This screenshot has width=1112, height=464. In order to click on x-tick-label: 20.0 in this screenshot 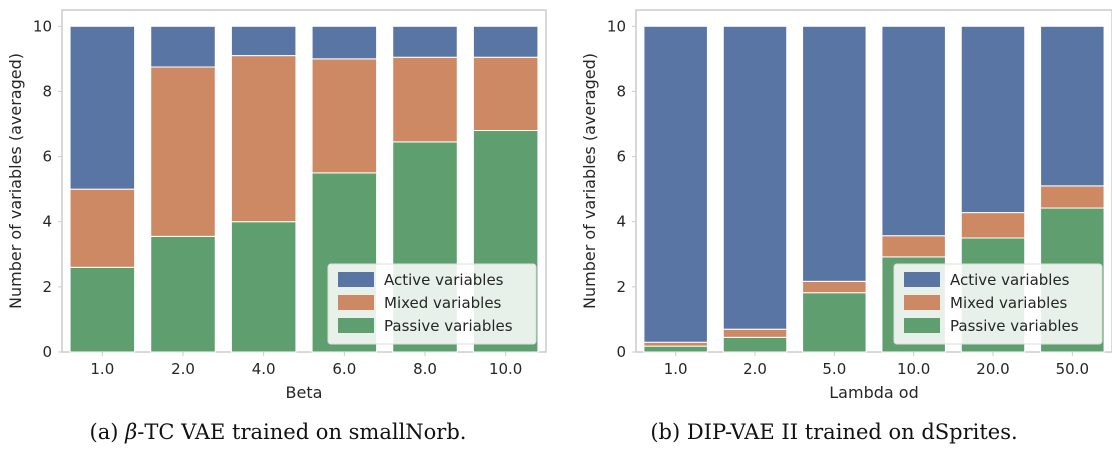, I will do `click(992, 369)`.